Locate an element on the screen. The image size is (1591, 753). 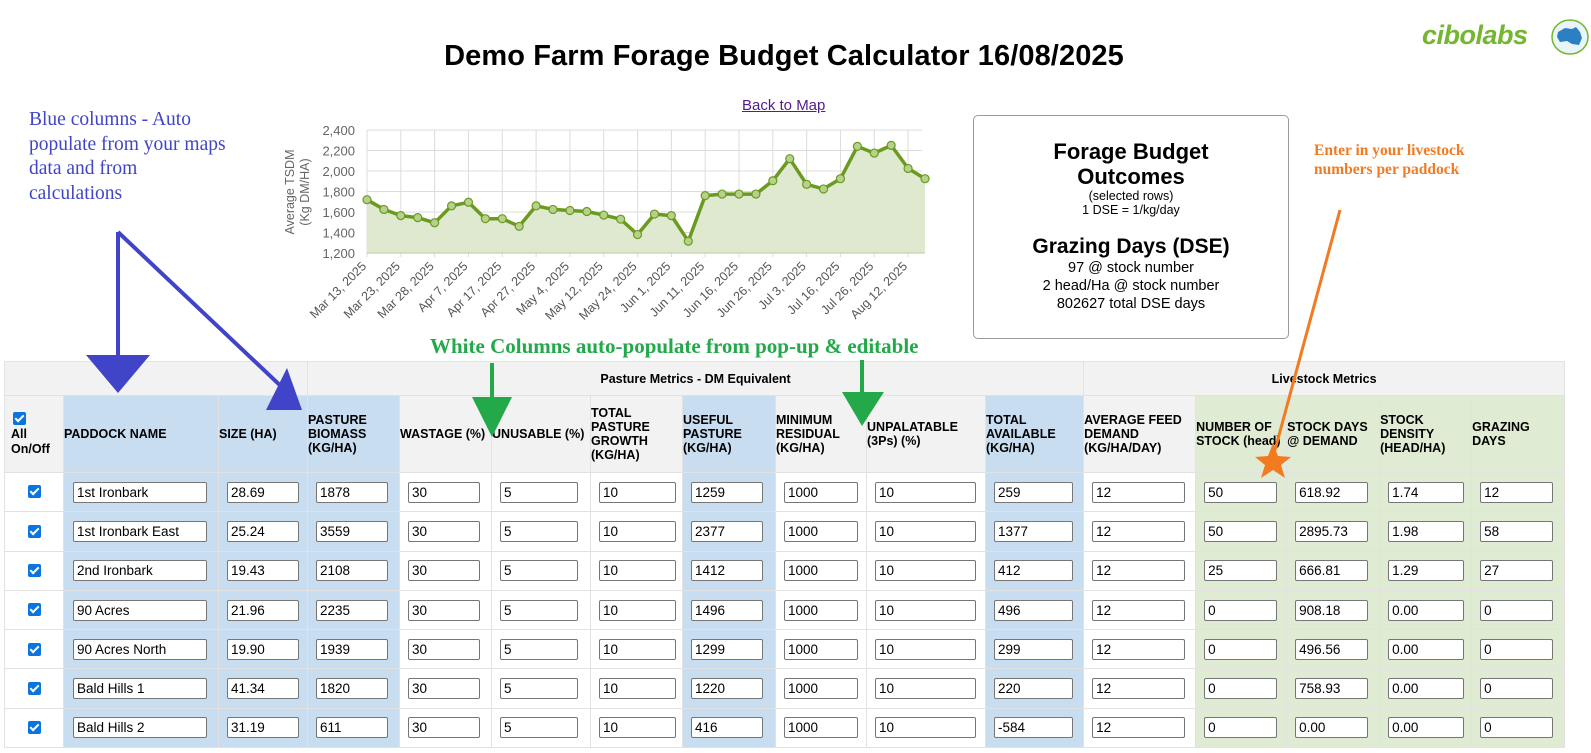
stock-days-input: 618.92 is located at coordinates (1332, 492).